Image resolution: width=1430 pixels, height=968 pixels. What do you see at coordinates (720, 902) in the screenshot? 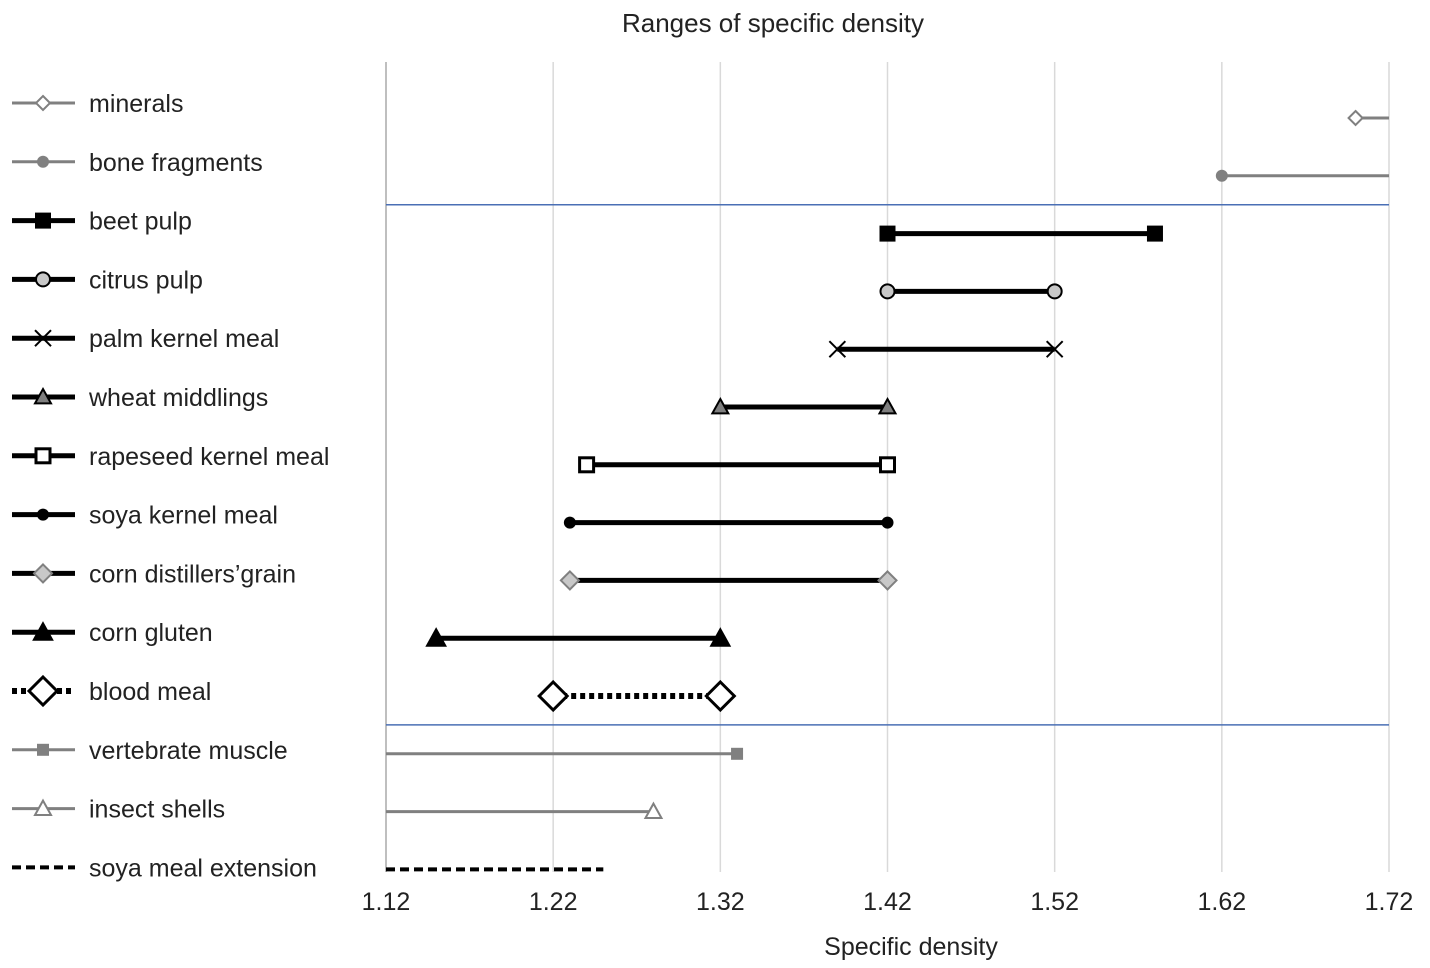
I see `x-tick-label: 1.32` at bounding box center [720, 902].